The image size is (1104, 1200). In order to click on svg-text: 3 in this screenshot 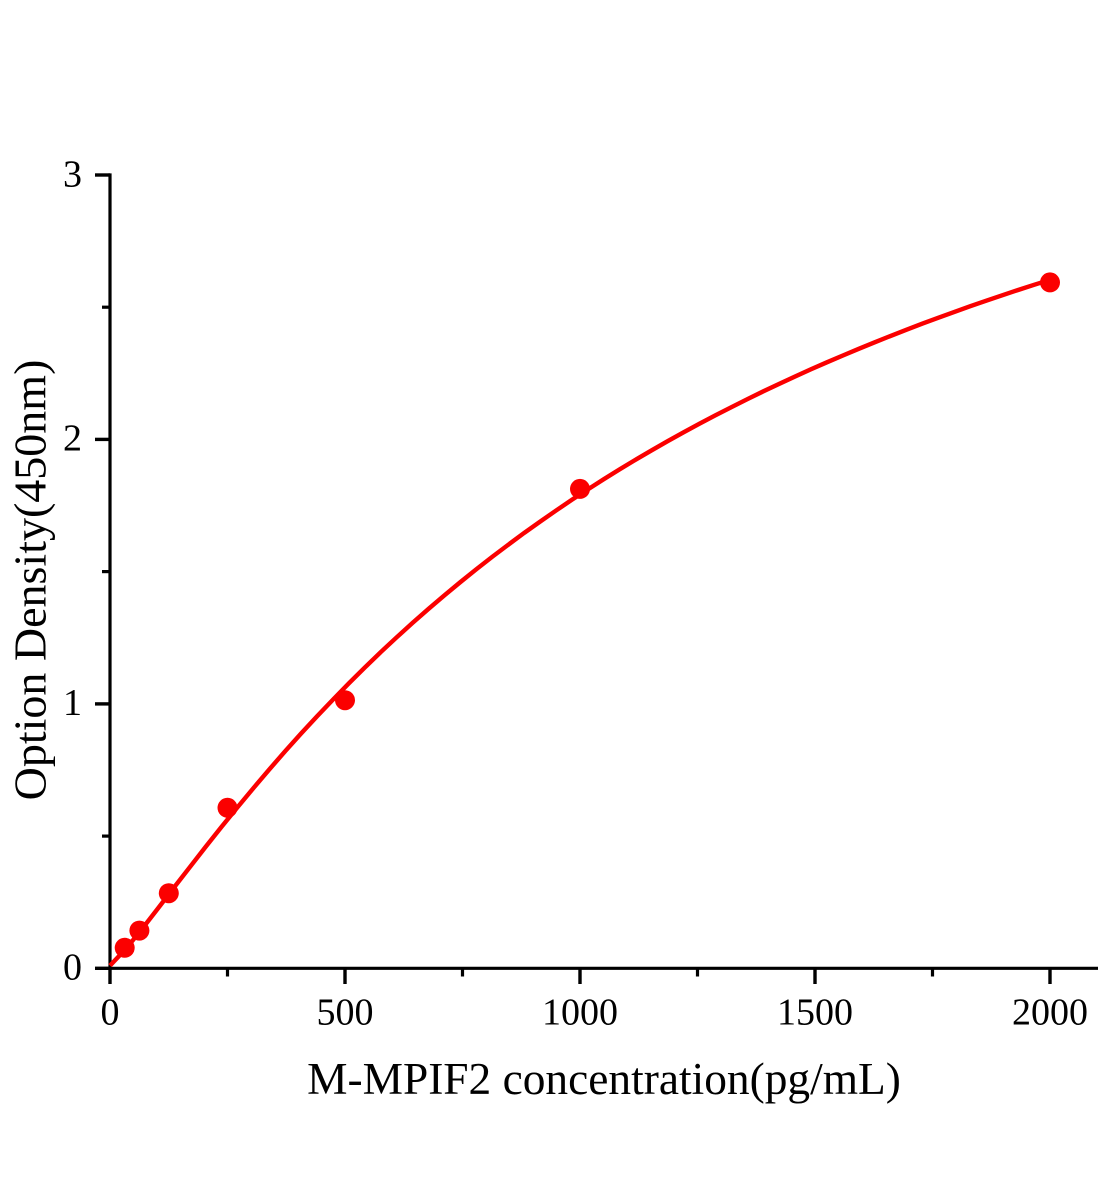, I will do `click(72, 174)`.